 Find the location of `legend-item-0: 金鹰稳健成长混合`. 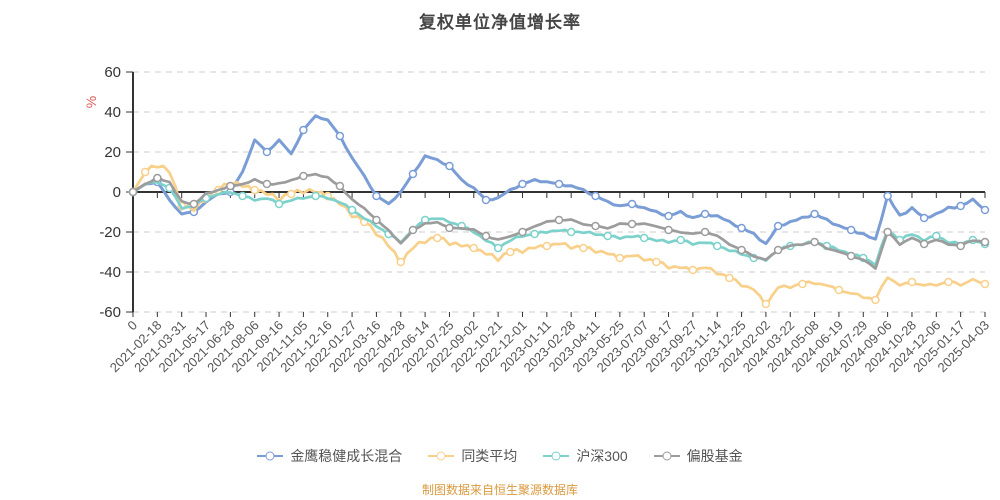

legend-item-0: 金鹰稳健成长混合 is located at coordinates (329, 456).